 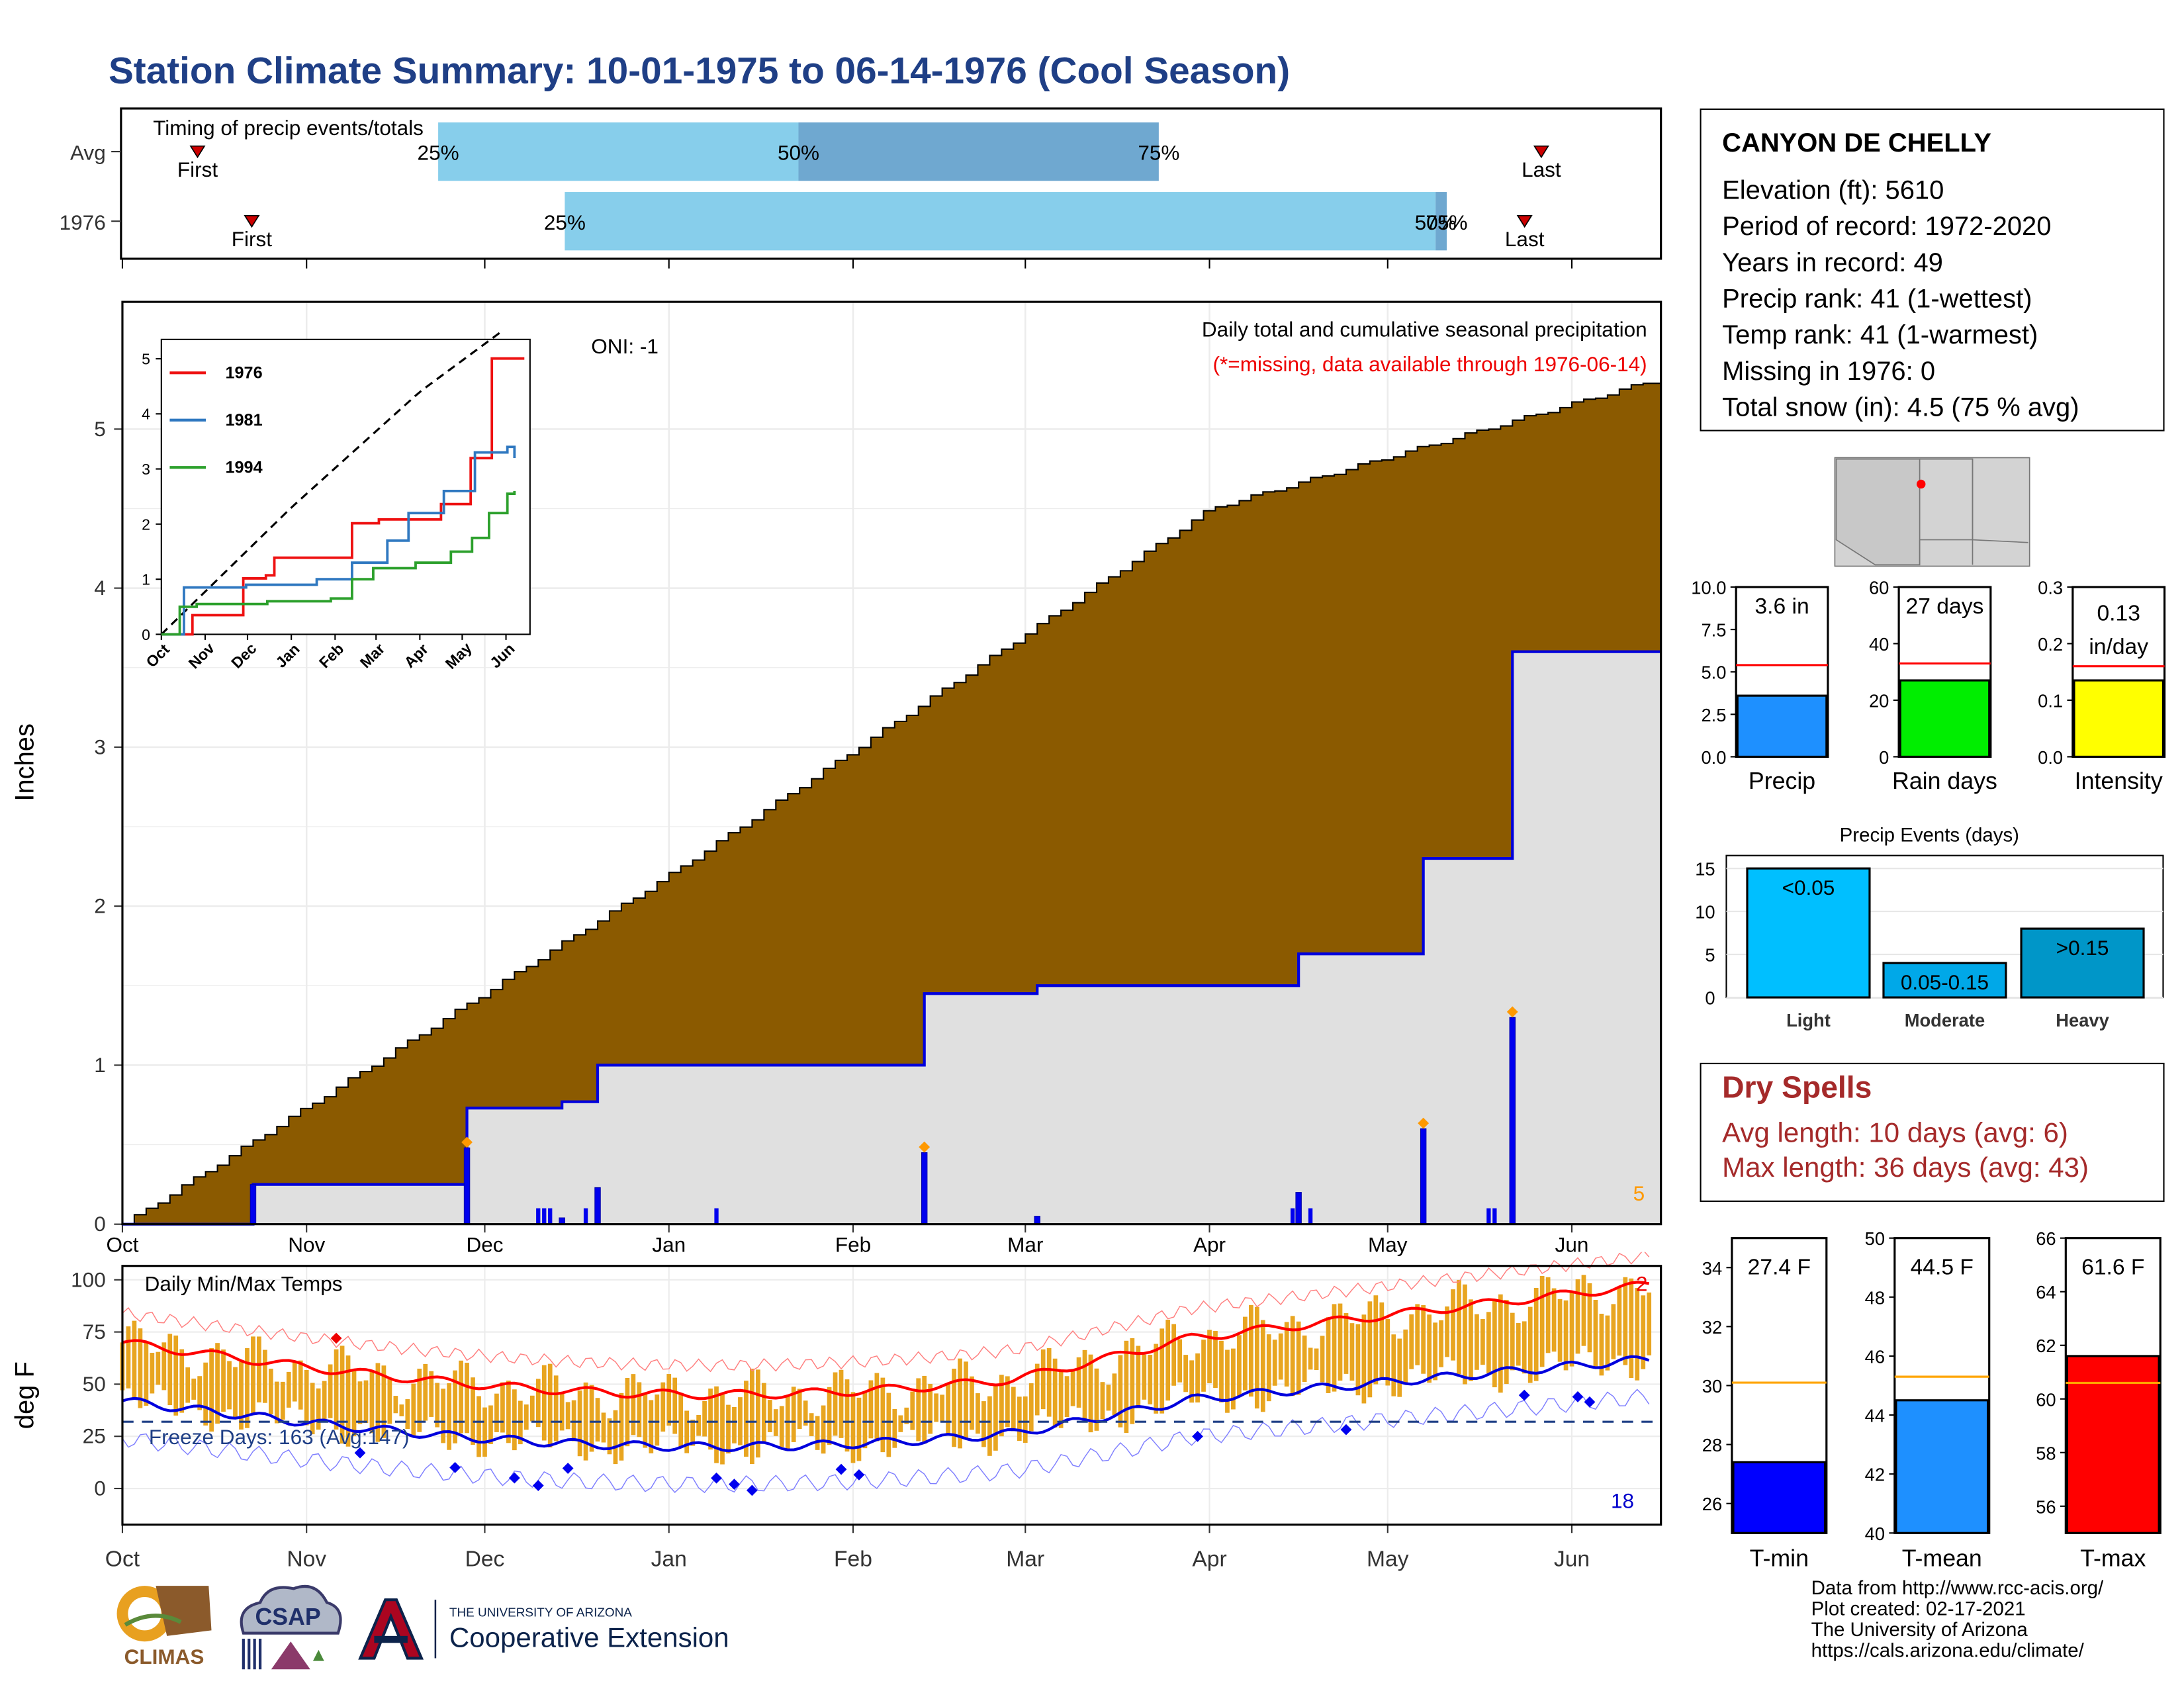 I want to click on climas-text: CLIMAS, so click(x=164, y=1656).